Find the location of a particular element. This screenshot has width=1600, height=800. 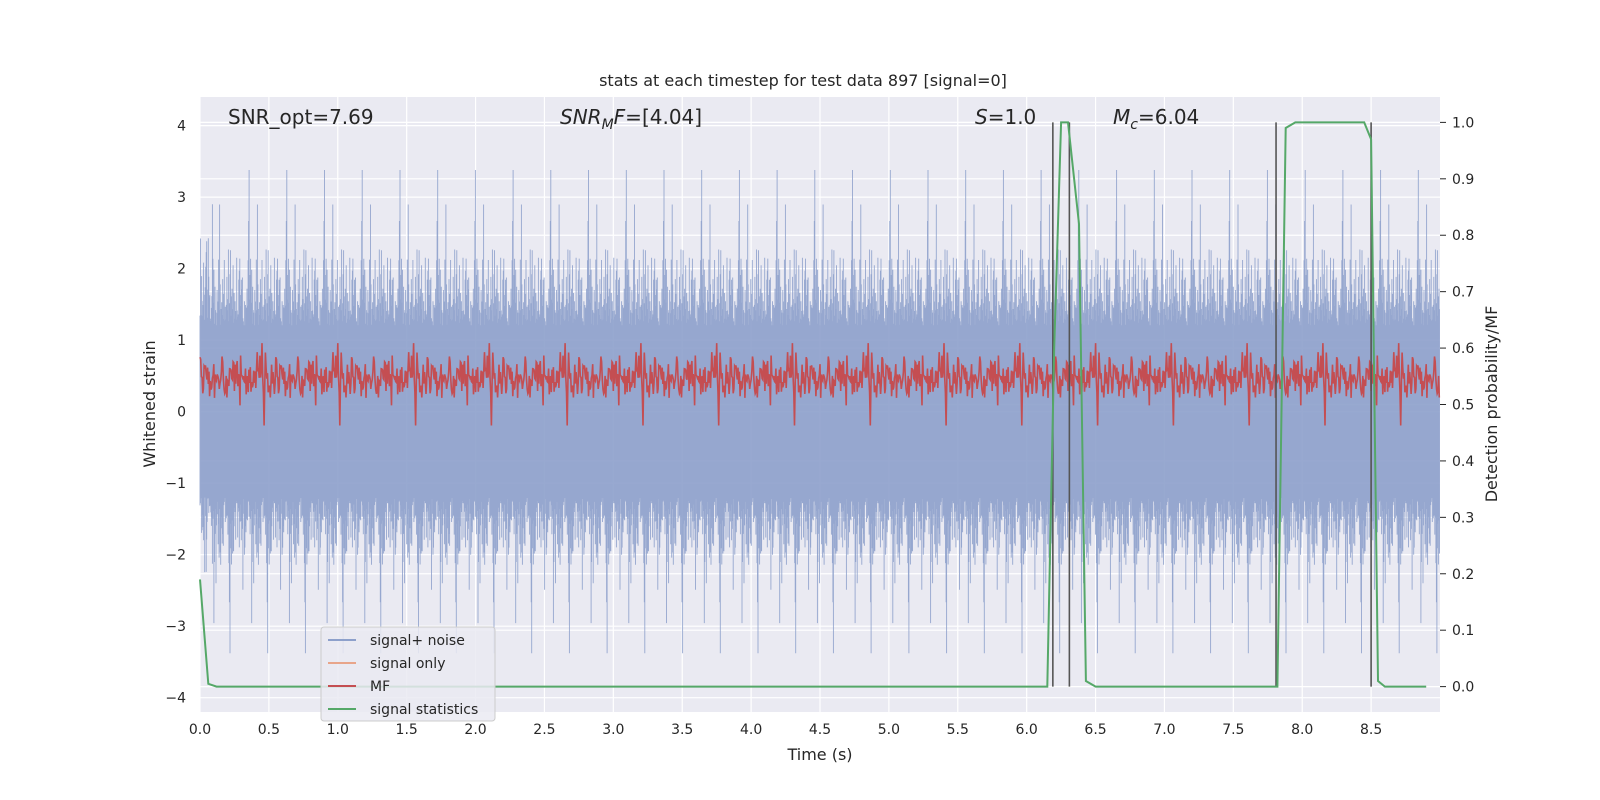

y2-tick-label: 0.5 is located at coordinates (1463, 406).